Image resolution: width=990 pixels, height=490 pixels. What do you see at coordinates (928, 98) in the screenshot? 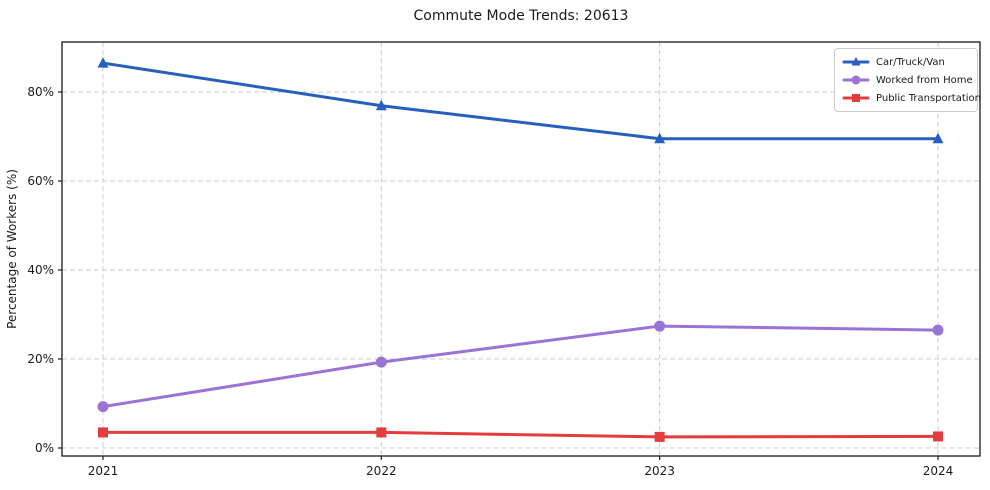
I see `legend-label: Public Transportation` at bounding box center [928, 98].